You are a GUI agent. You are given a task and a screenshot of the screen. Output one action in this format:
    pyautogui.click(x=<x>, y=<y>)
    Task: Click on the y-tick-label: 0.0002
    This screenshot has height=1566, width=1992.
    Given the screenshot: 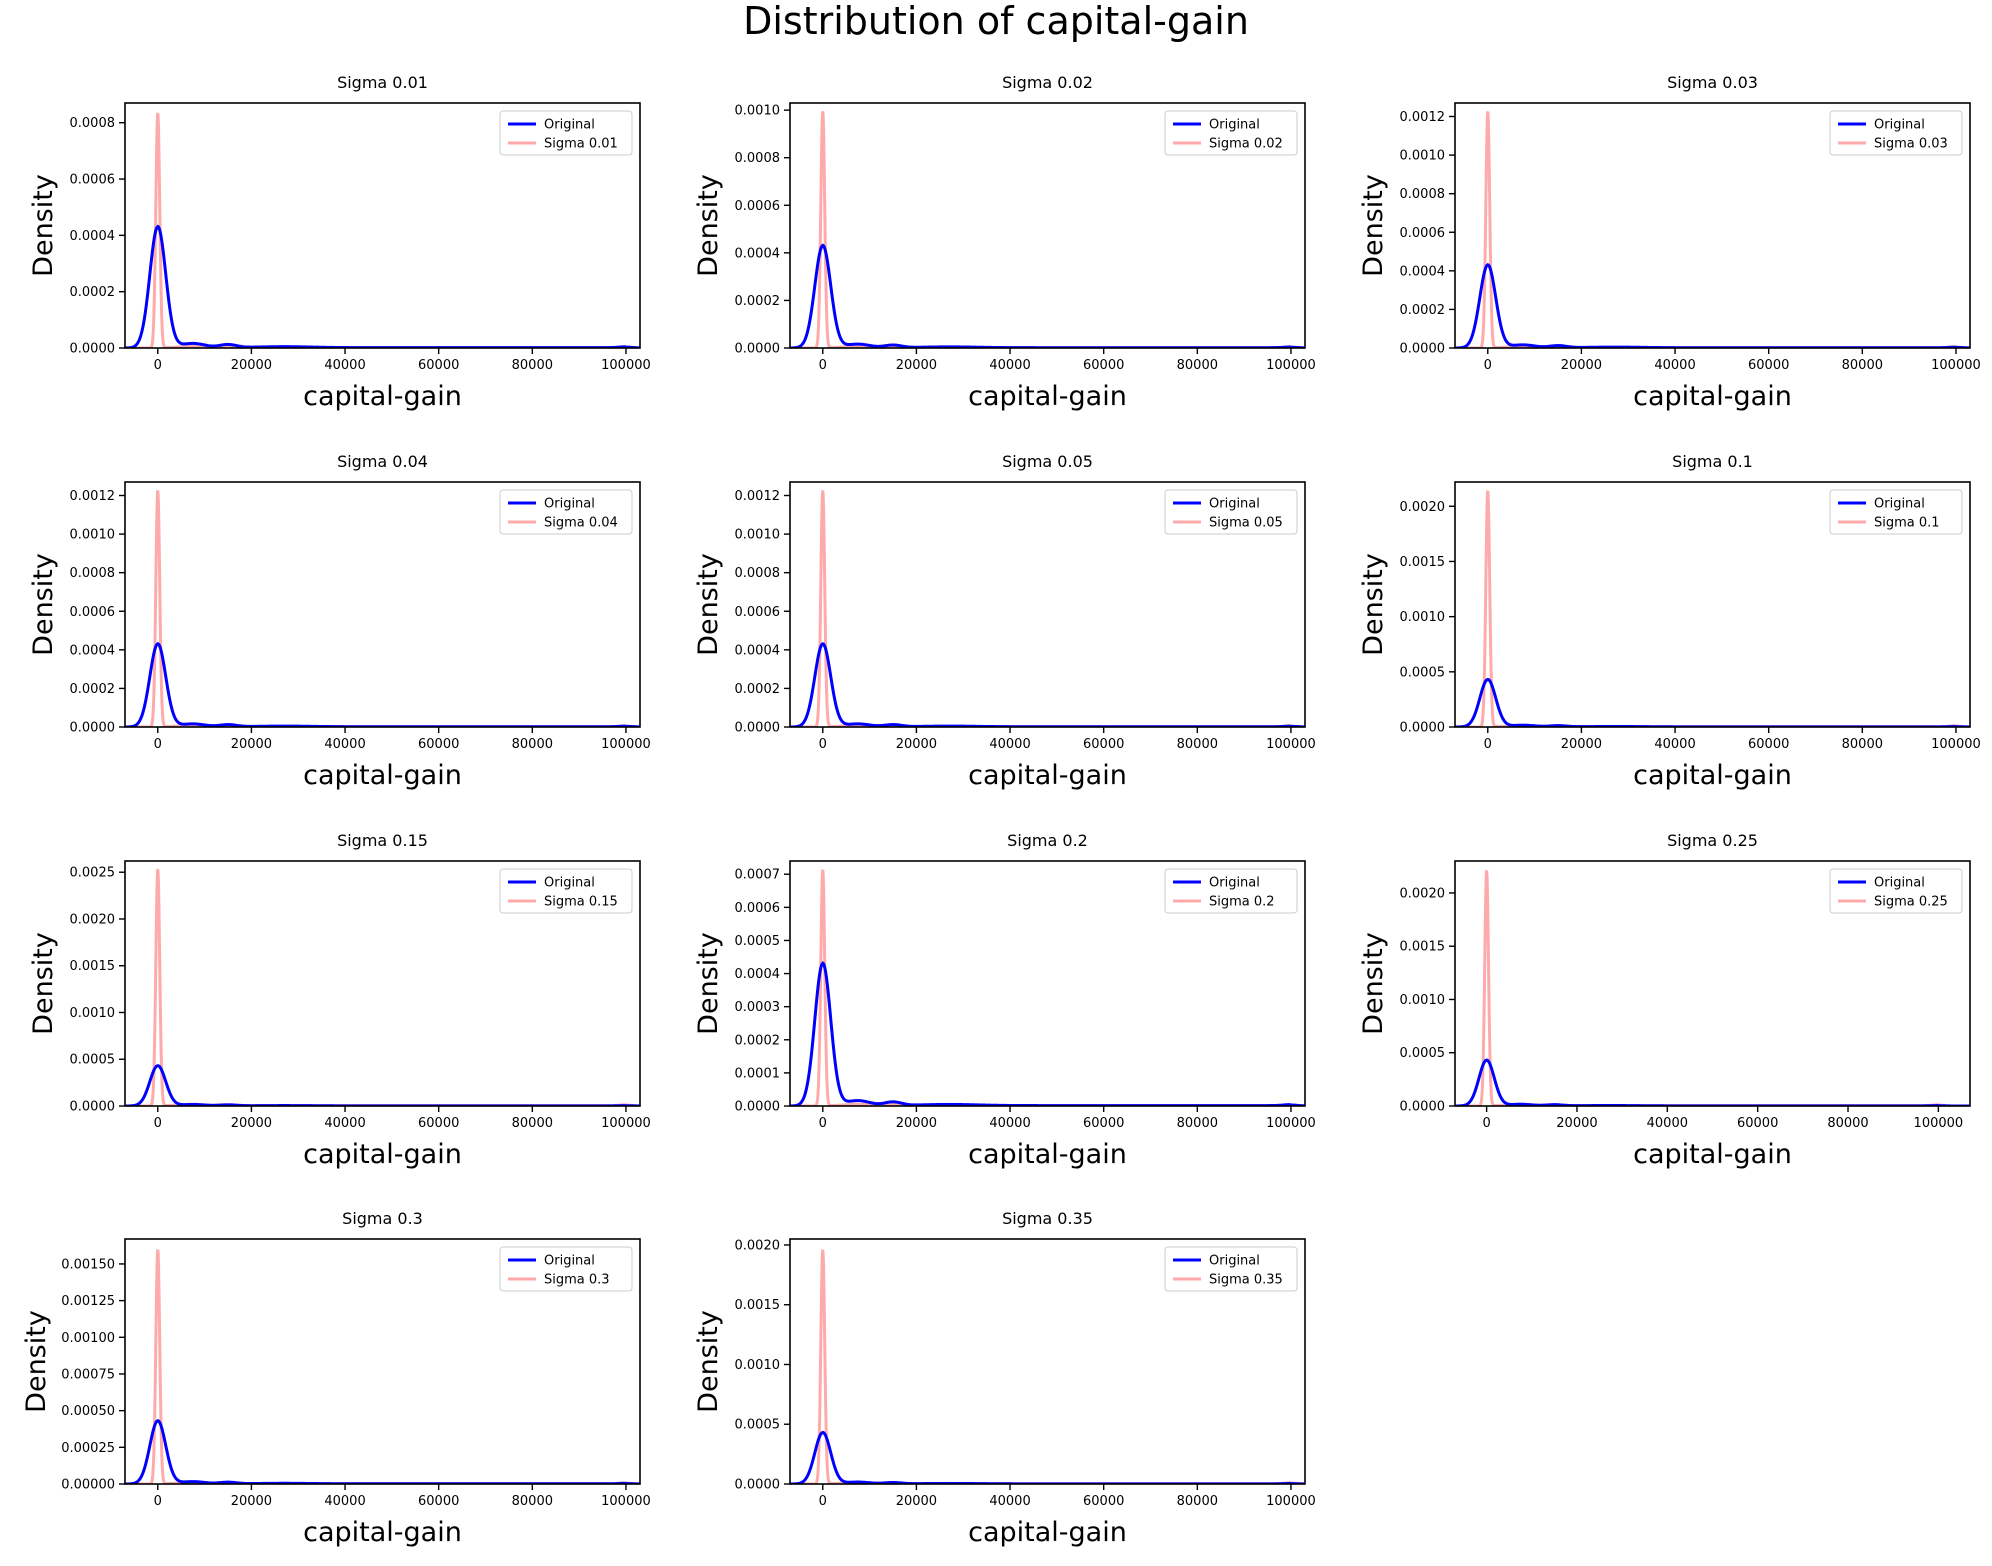 What is the action you would take?
    pyautogui.click(x=758, y=1040)
    